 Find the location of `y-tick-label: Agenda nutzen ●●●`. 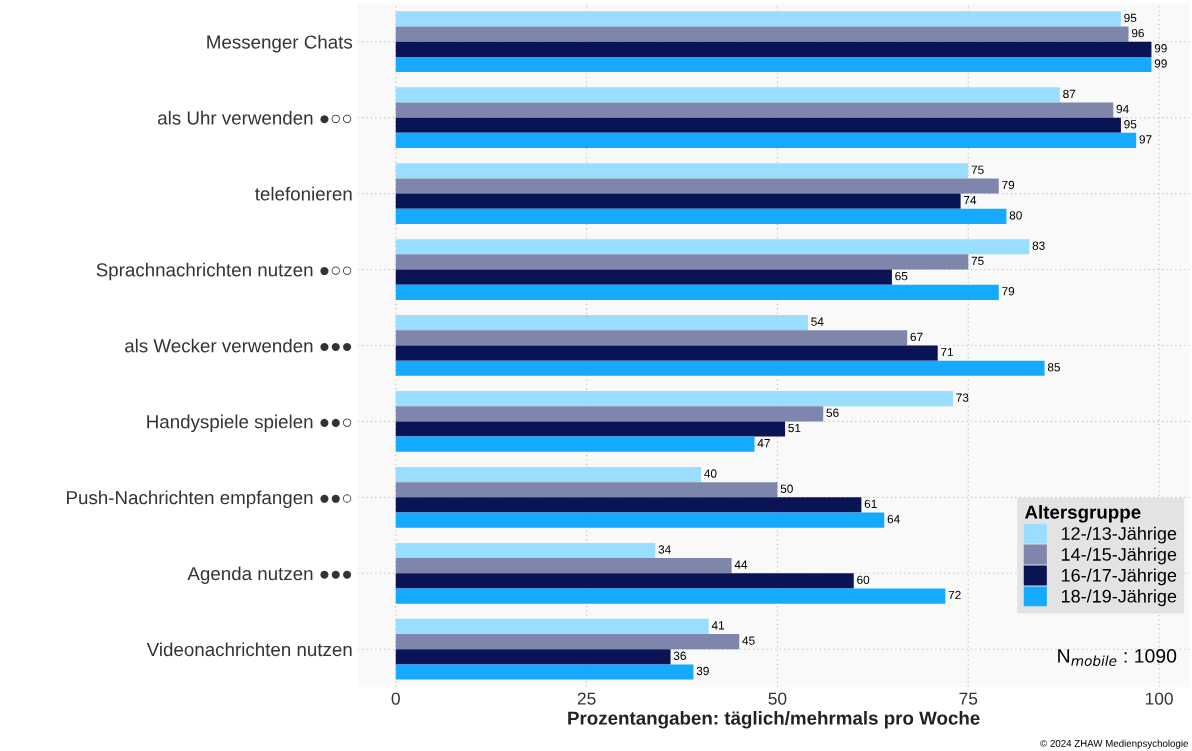

y-tick-label: Agenda nutzen ●●● is located at coordinates (269, 575).